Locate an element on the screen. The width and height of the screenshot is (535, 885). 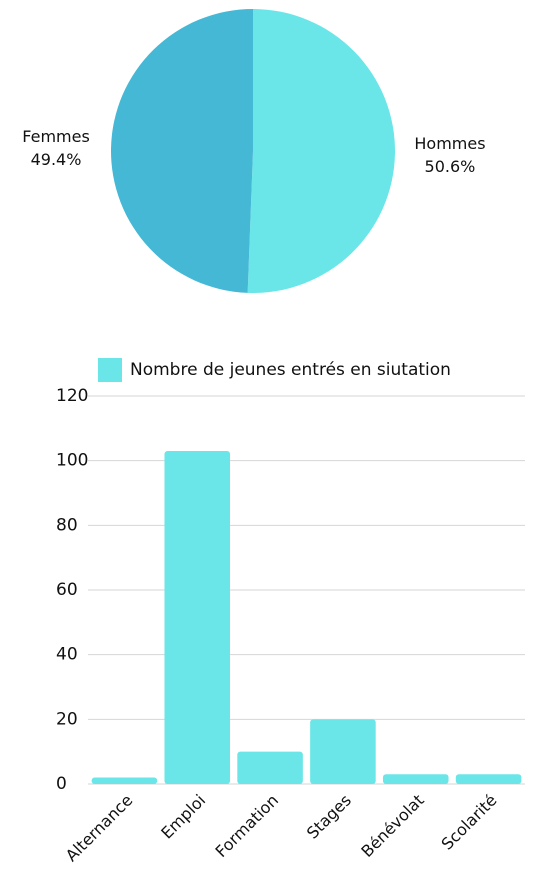
slice-label: Hommes is located at coordinates (449, 143).